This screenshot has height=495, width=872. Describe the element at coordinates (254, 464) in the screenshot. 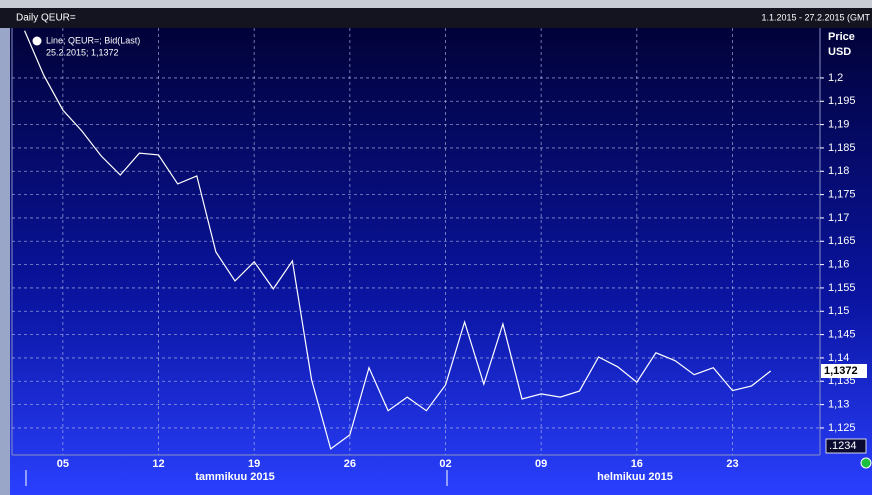

I see `x-tick-label: 19` at that location.